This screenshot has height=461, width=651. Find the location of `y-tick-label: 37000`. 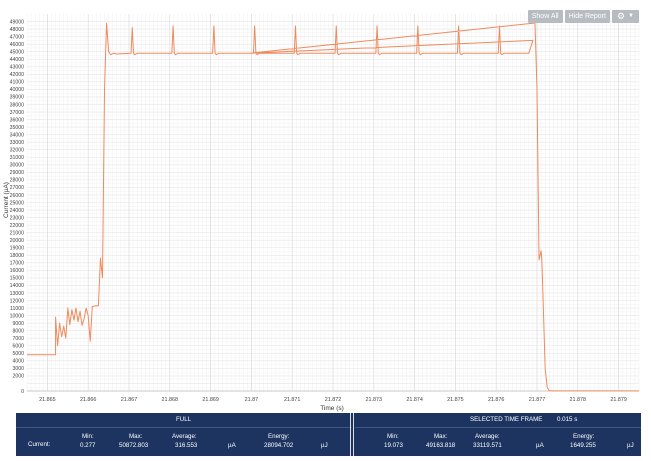

y-tick-label: 37000 is located at coordinates (17, 113).